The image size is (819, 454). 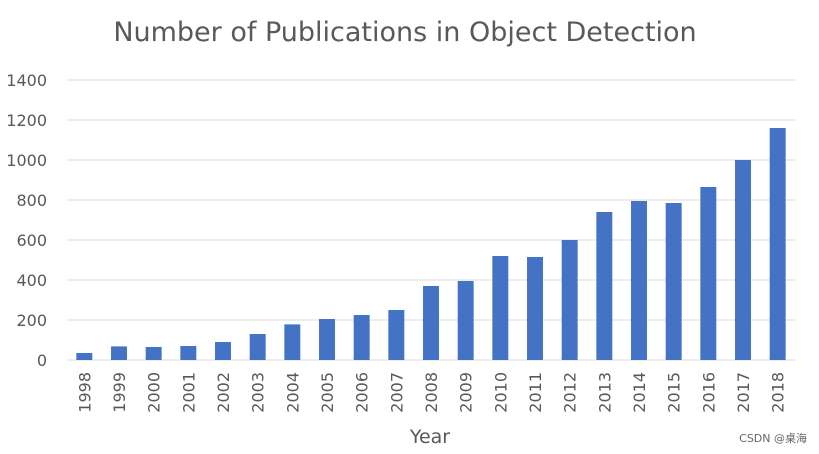 I want to click on bar-2014, so click(x=639, y=280).